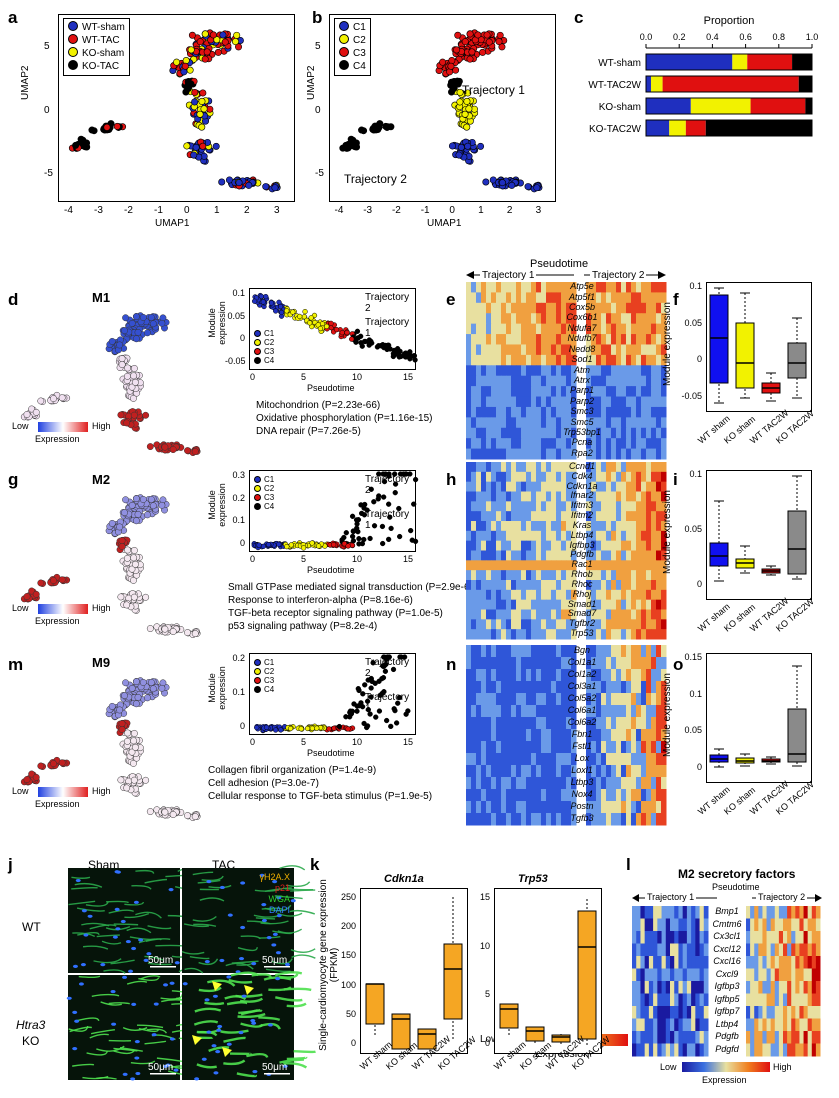  I want to click on umap-a-xtick: 1, so click(217, 210).